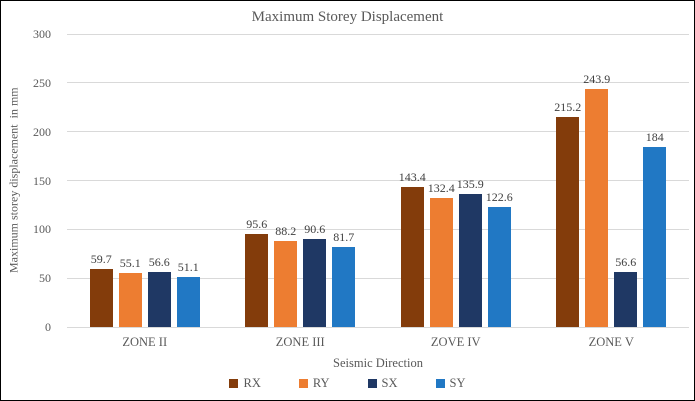 The width and height of the screenshot is (695, 401). Describe the element at coordinates (654, 137) in the screenshot. I see `data-label: 184` at that location.